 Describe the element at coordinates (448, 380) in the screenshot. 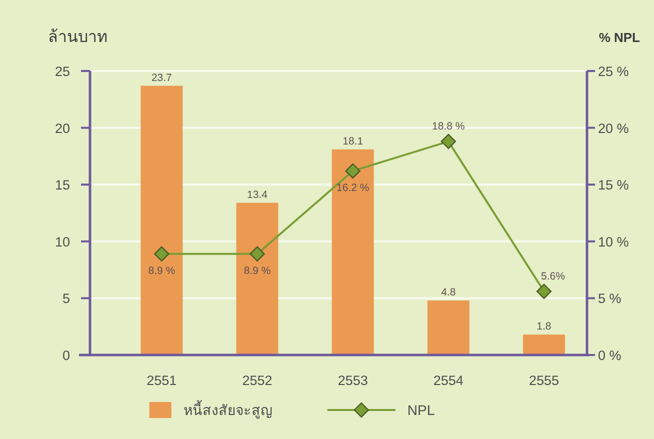

I see `x-tick: 2554` at that location.